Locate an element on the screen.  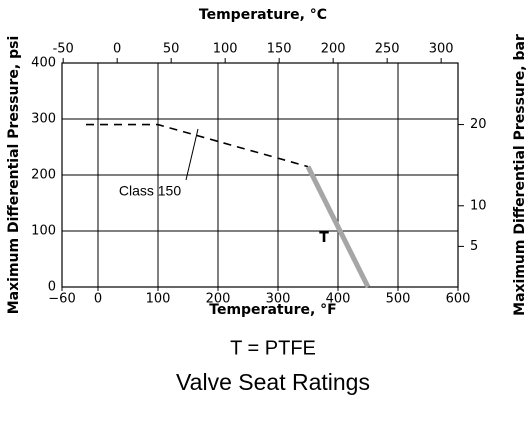
y-tick-label: 100 is located at coordinates (43, 231).